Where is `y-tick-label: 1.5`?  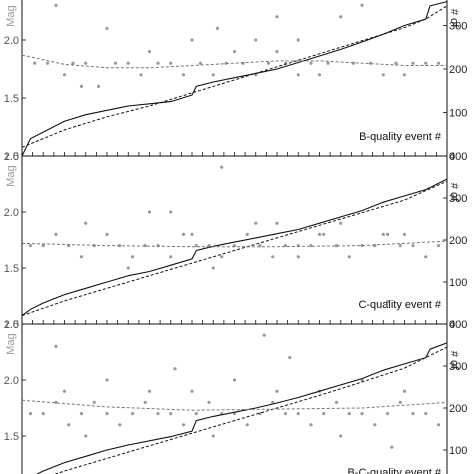
y-tick-label: 1.5 is located at coordinates (11, 99).